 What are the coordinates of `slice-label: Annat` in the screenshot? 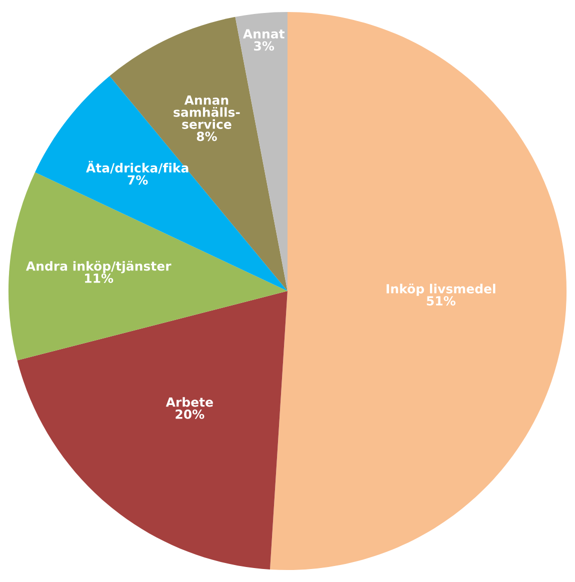 It's located at (263, 34).